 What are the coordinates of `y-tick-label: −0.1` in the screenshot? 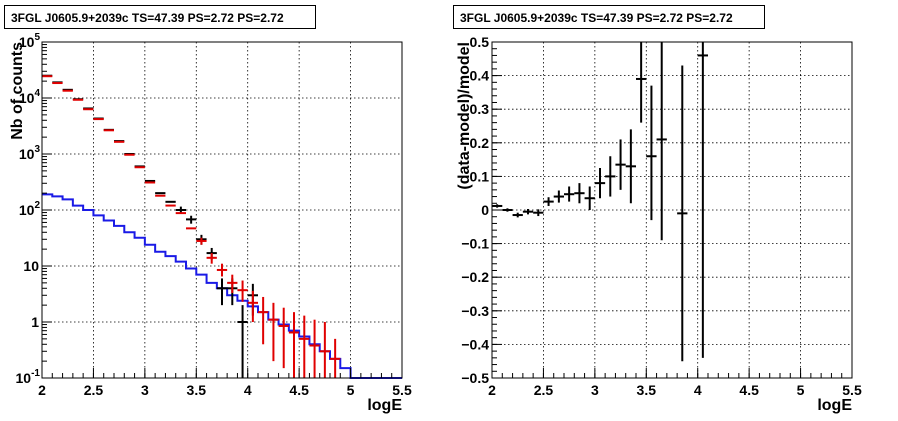 It's located at (475, 244).